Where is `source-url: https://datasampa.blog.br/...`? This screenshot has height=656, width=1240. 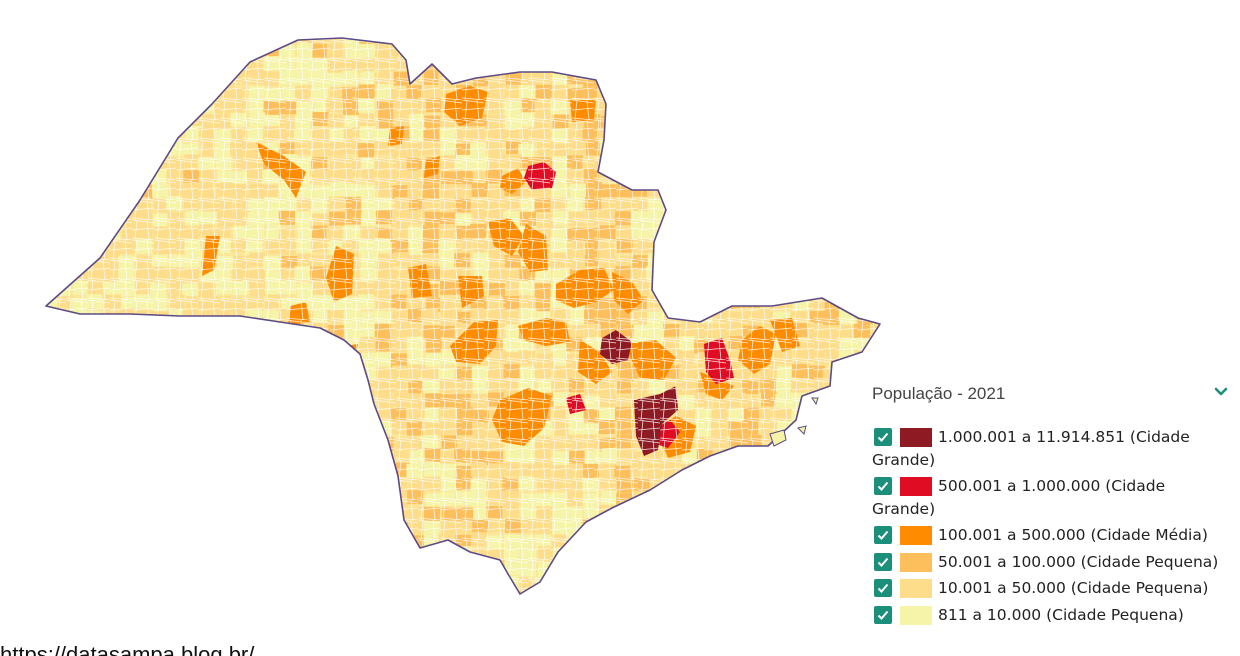 source-url: https://datasampa.blog.br/... is located at coordinates (136, 649).